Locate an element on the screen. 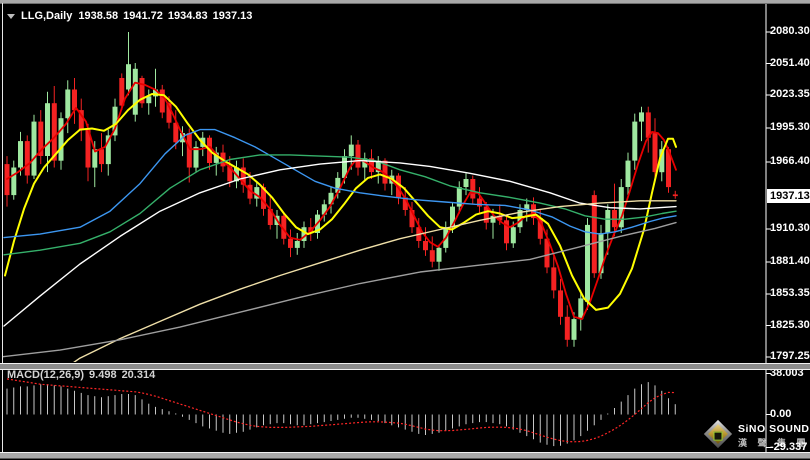 This screenshot has width=810, height=460. price-axis-label: 1881.40 is located at coordinates (790, 261).